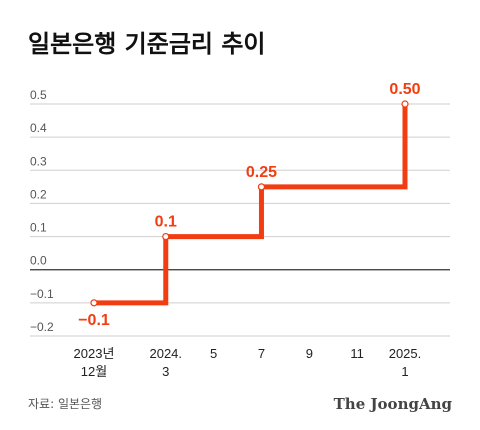  What do you see at coordinates (393, 404) in the screenshot?
I see `brand-logo: The JoongAng` at bounding box center [393, 404].